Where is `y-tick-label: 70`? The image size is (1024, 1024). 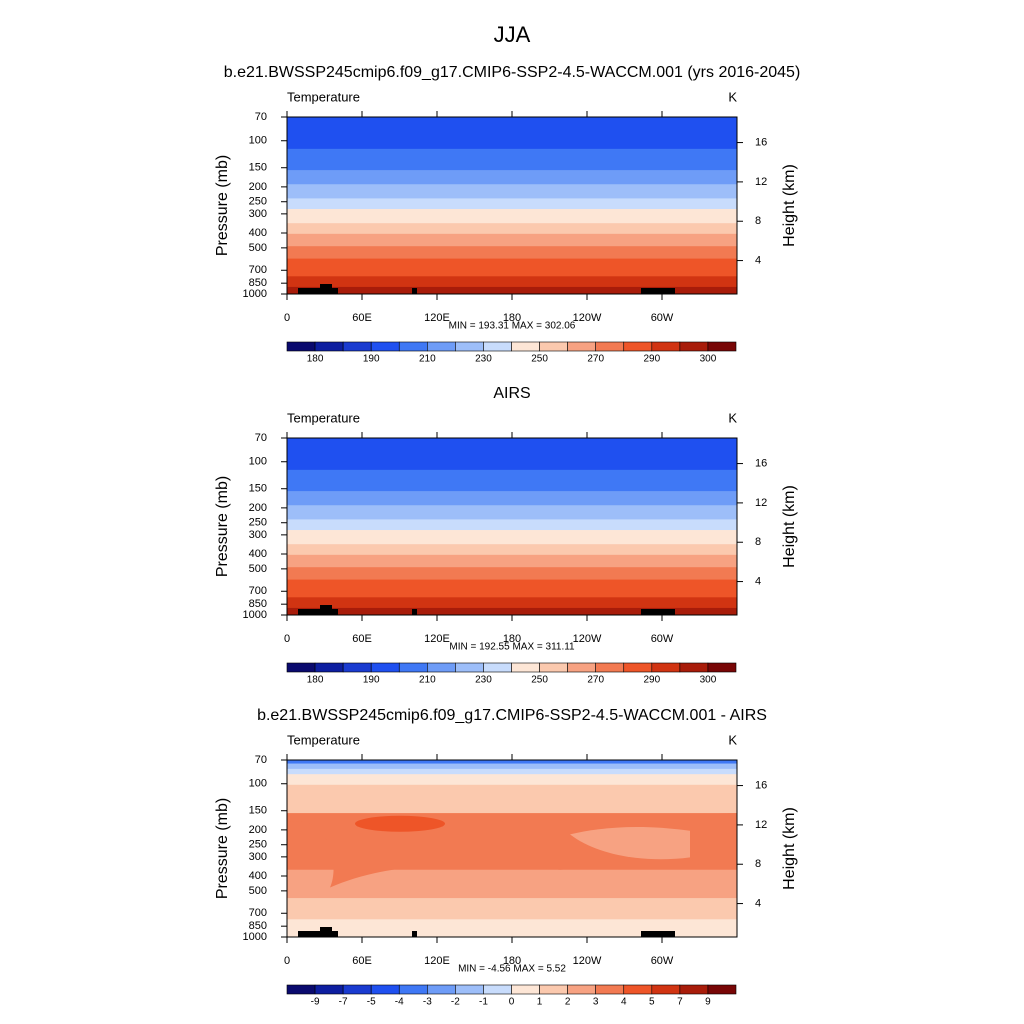
y-tick-label: 70 is located at coordinates (261, 117).